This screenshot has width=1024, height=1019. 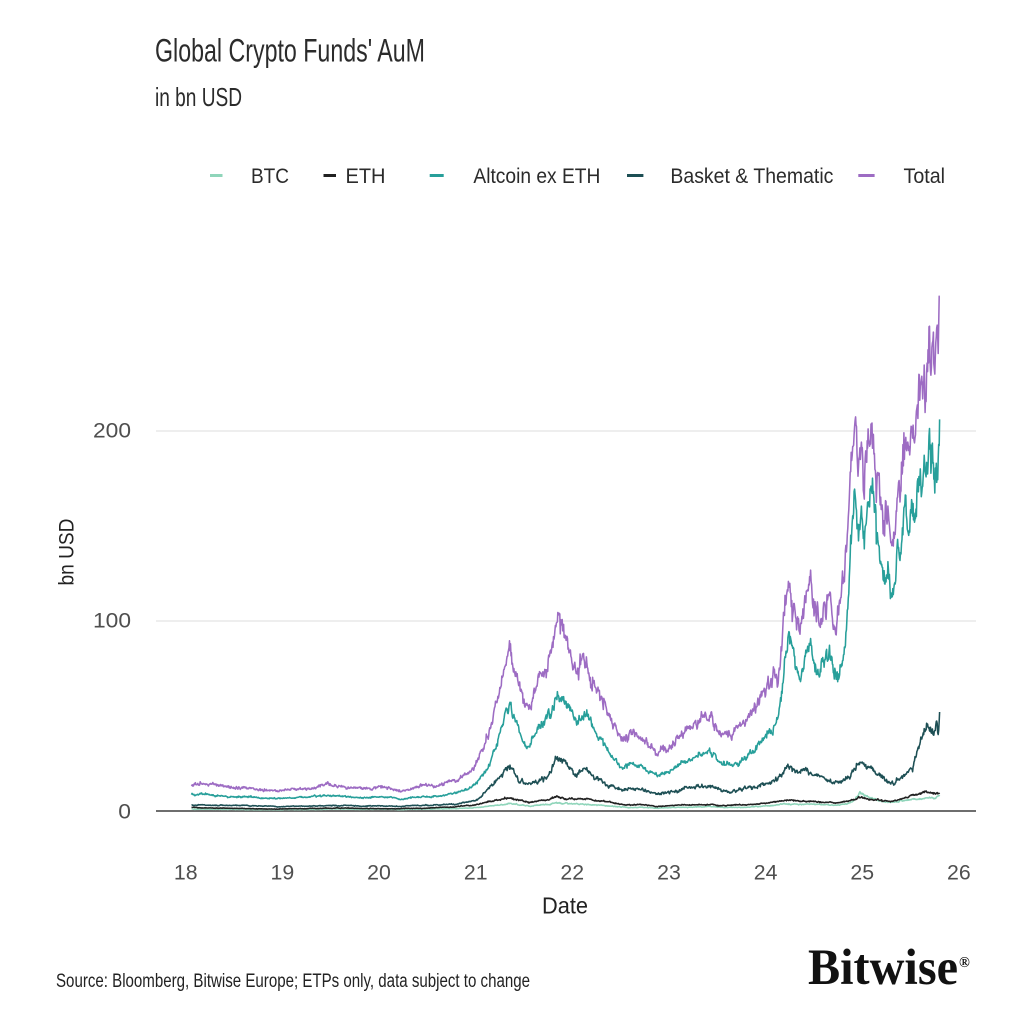 I want to click on svg-text: 26, so click(x=959, y=872).